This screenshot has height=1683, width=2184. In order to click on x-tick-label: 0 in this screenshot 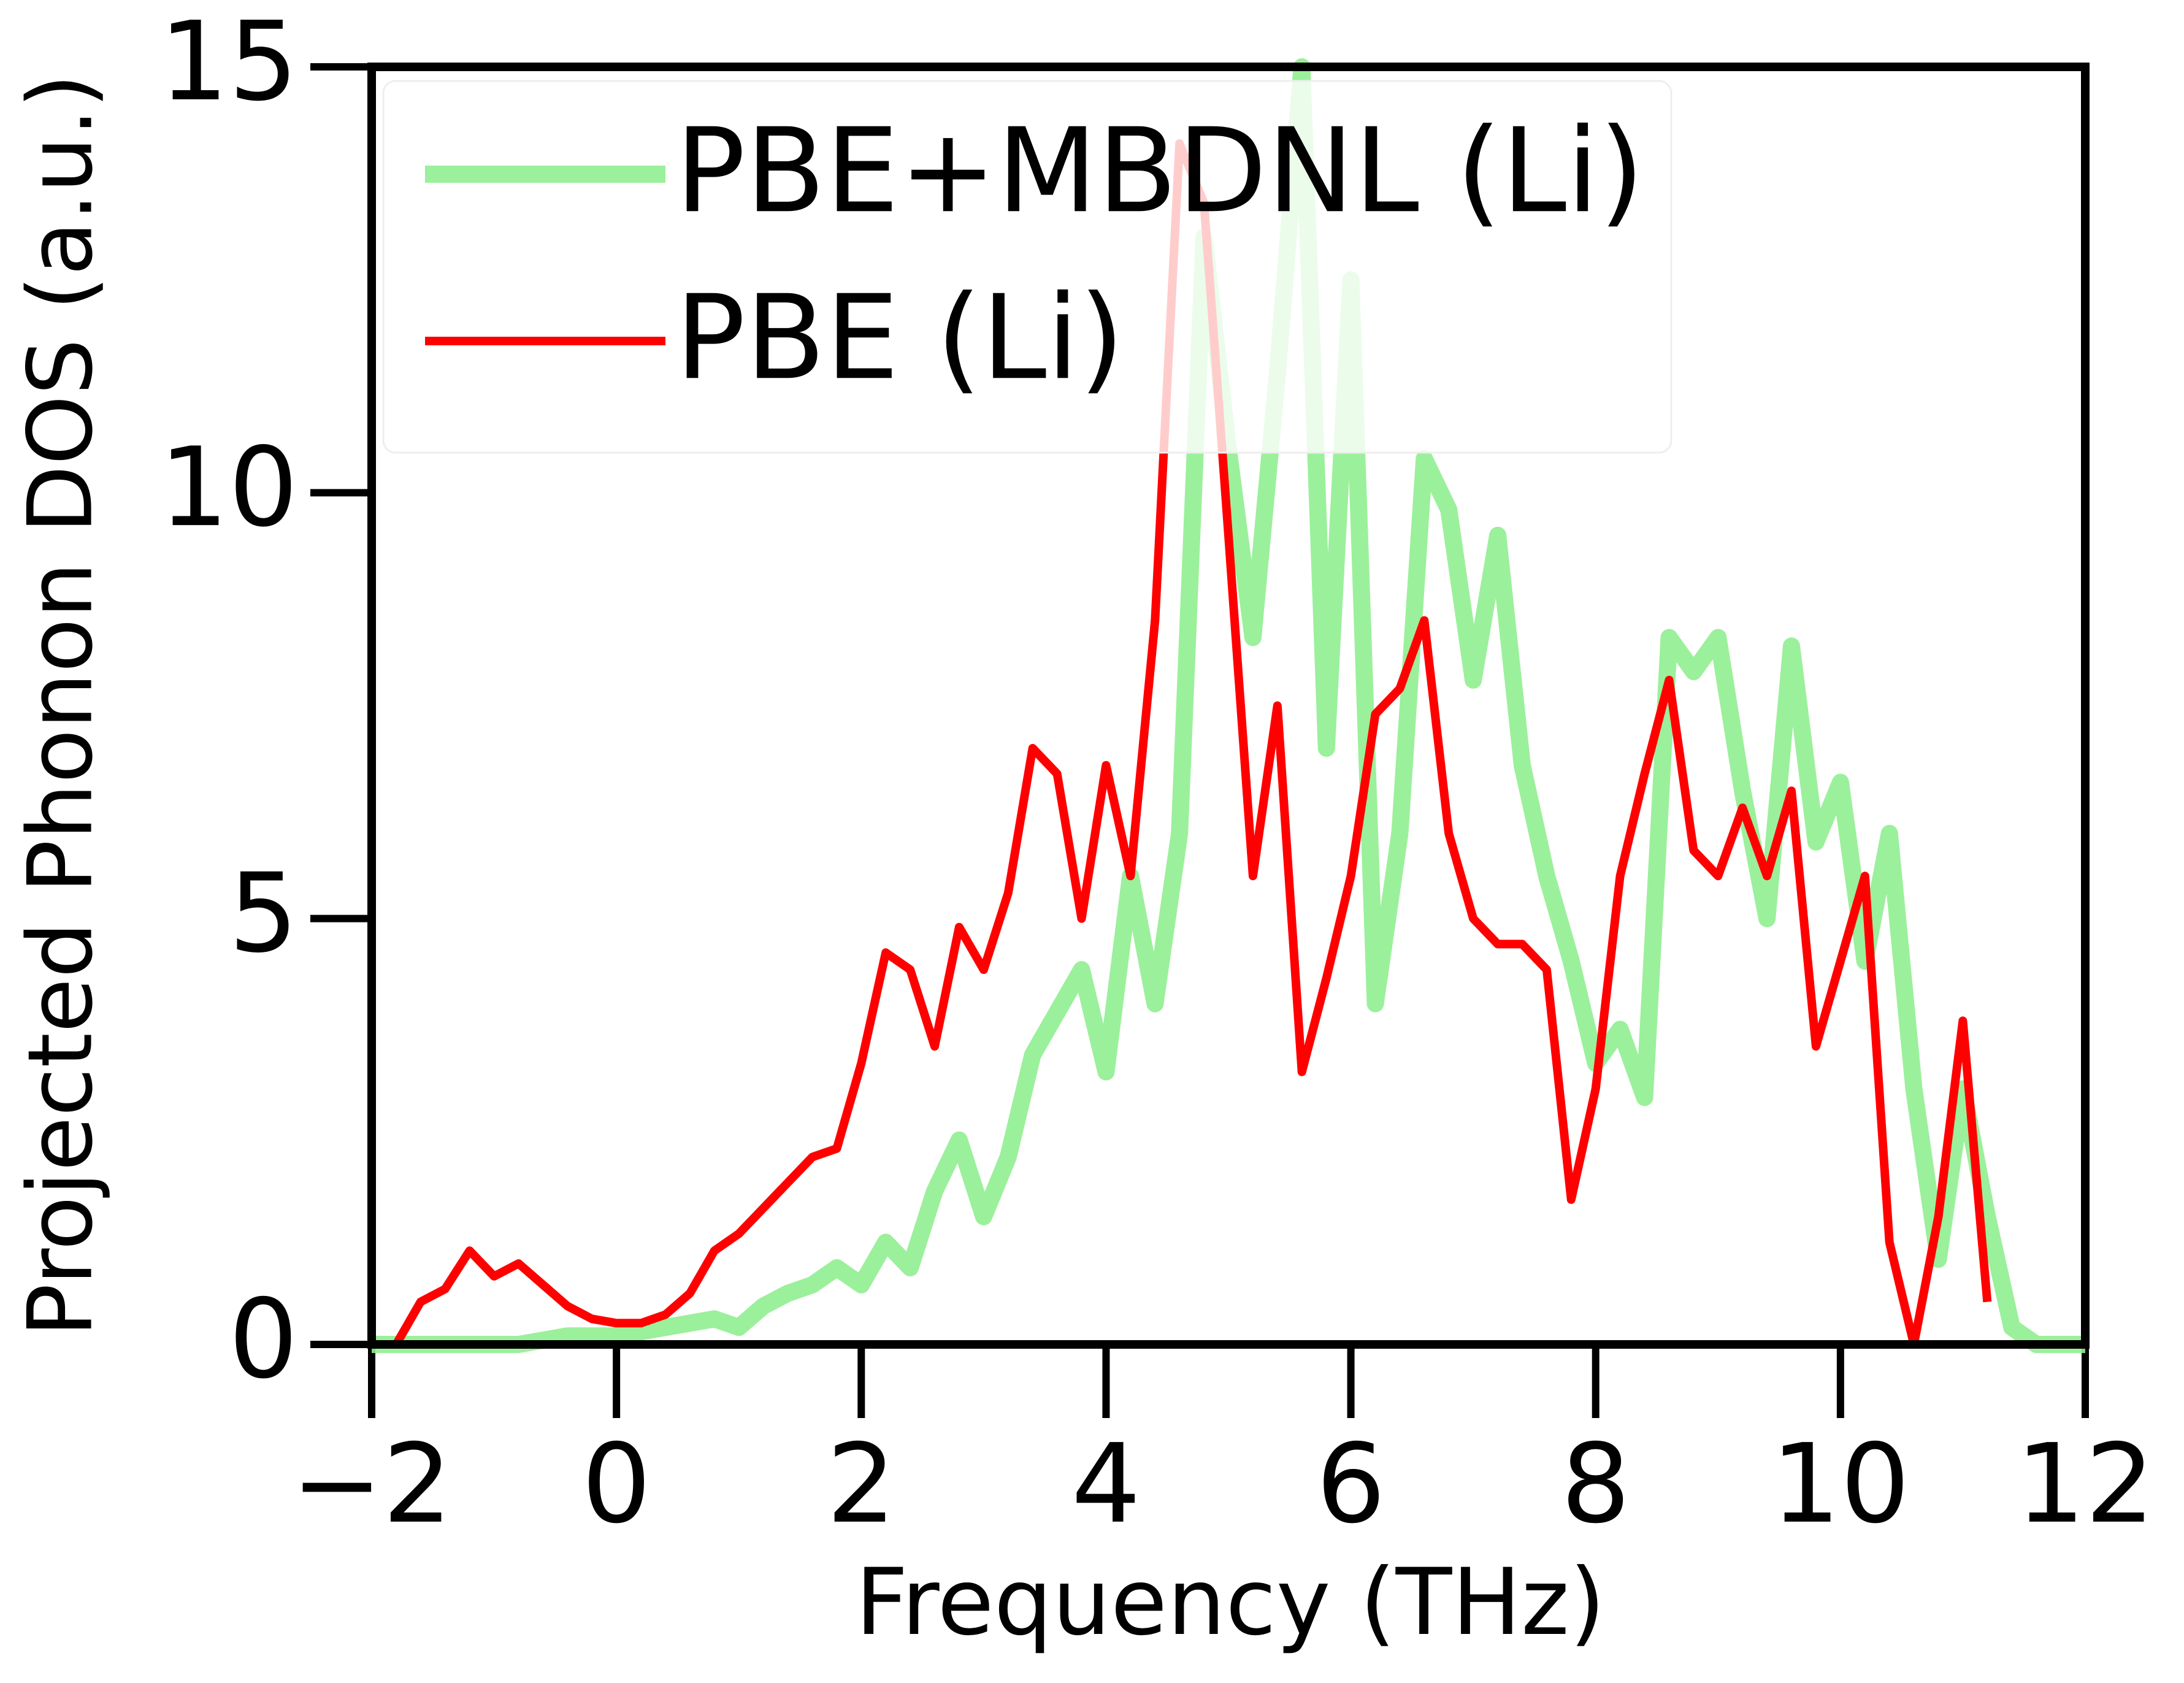, I will do `click(616, 1484)`.